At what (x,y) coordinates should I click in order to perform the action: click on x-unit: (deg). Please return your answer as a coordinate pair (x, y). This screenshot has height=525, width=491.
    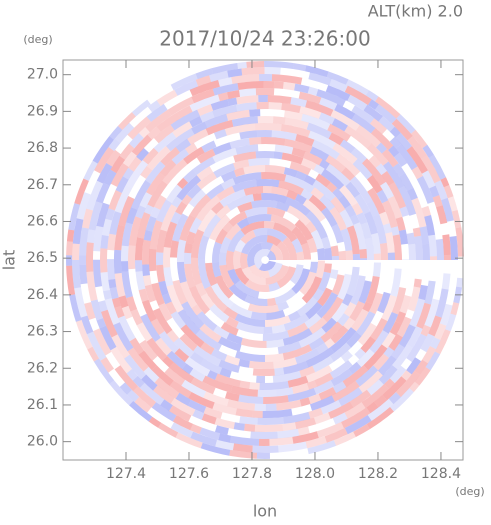
    Looking at the image, I should click on (469, 491).